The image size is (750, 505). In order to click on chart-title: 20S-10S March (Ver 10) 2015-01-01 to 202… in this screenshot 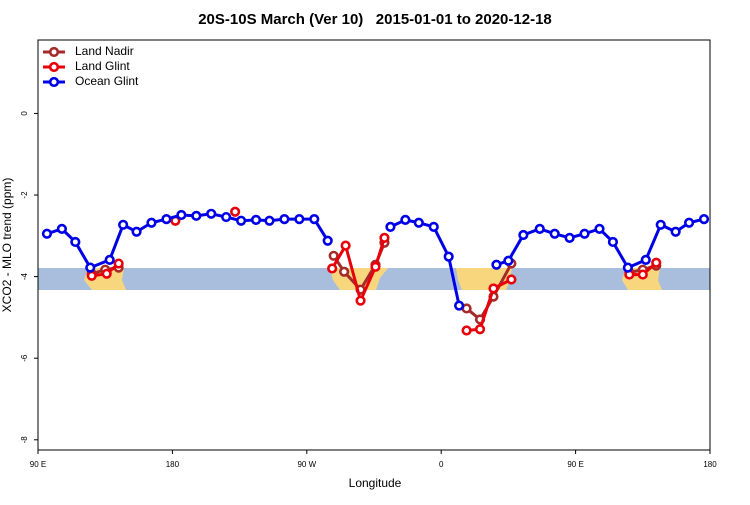, I will do `click(375, 19)`.